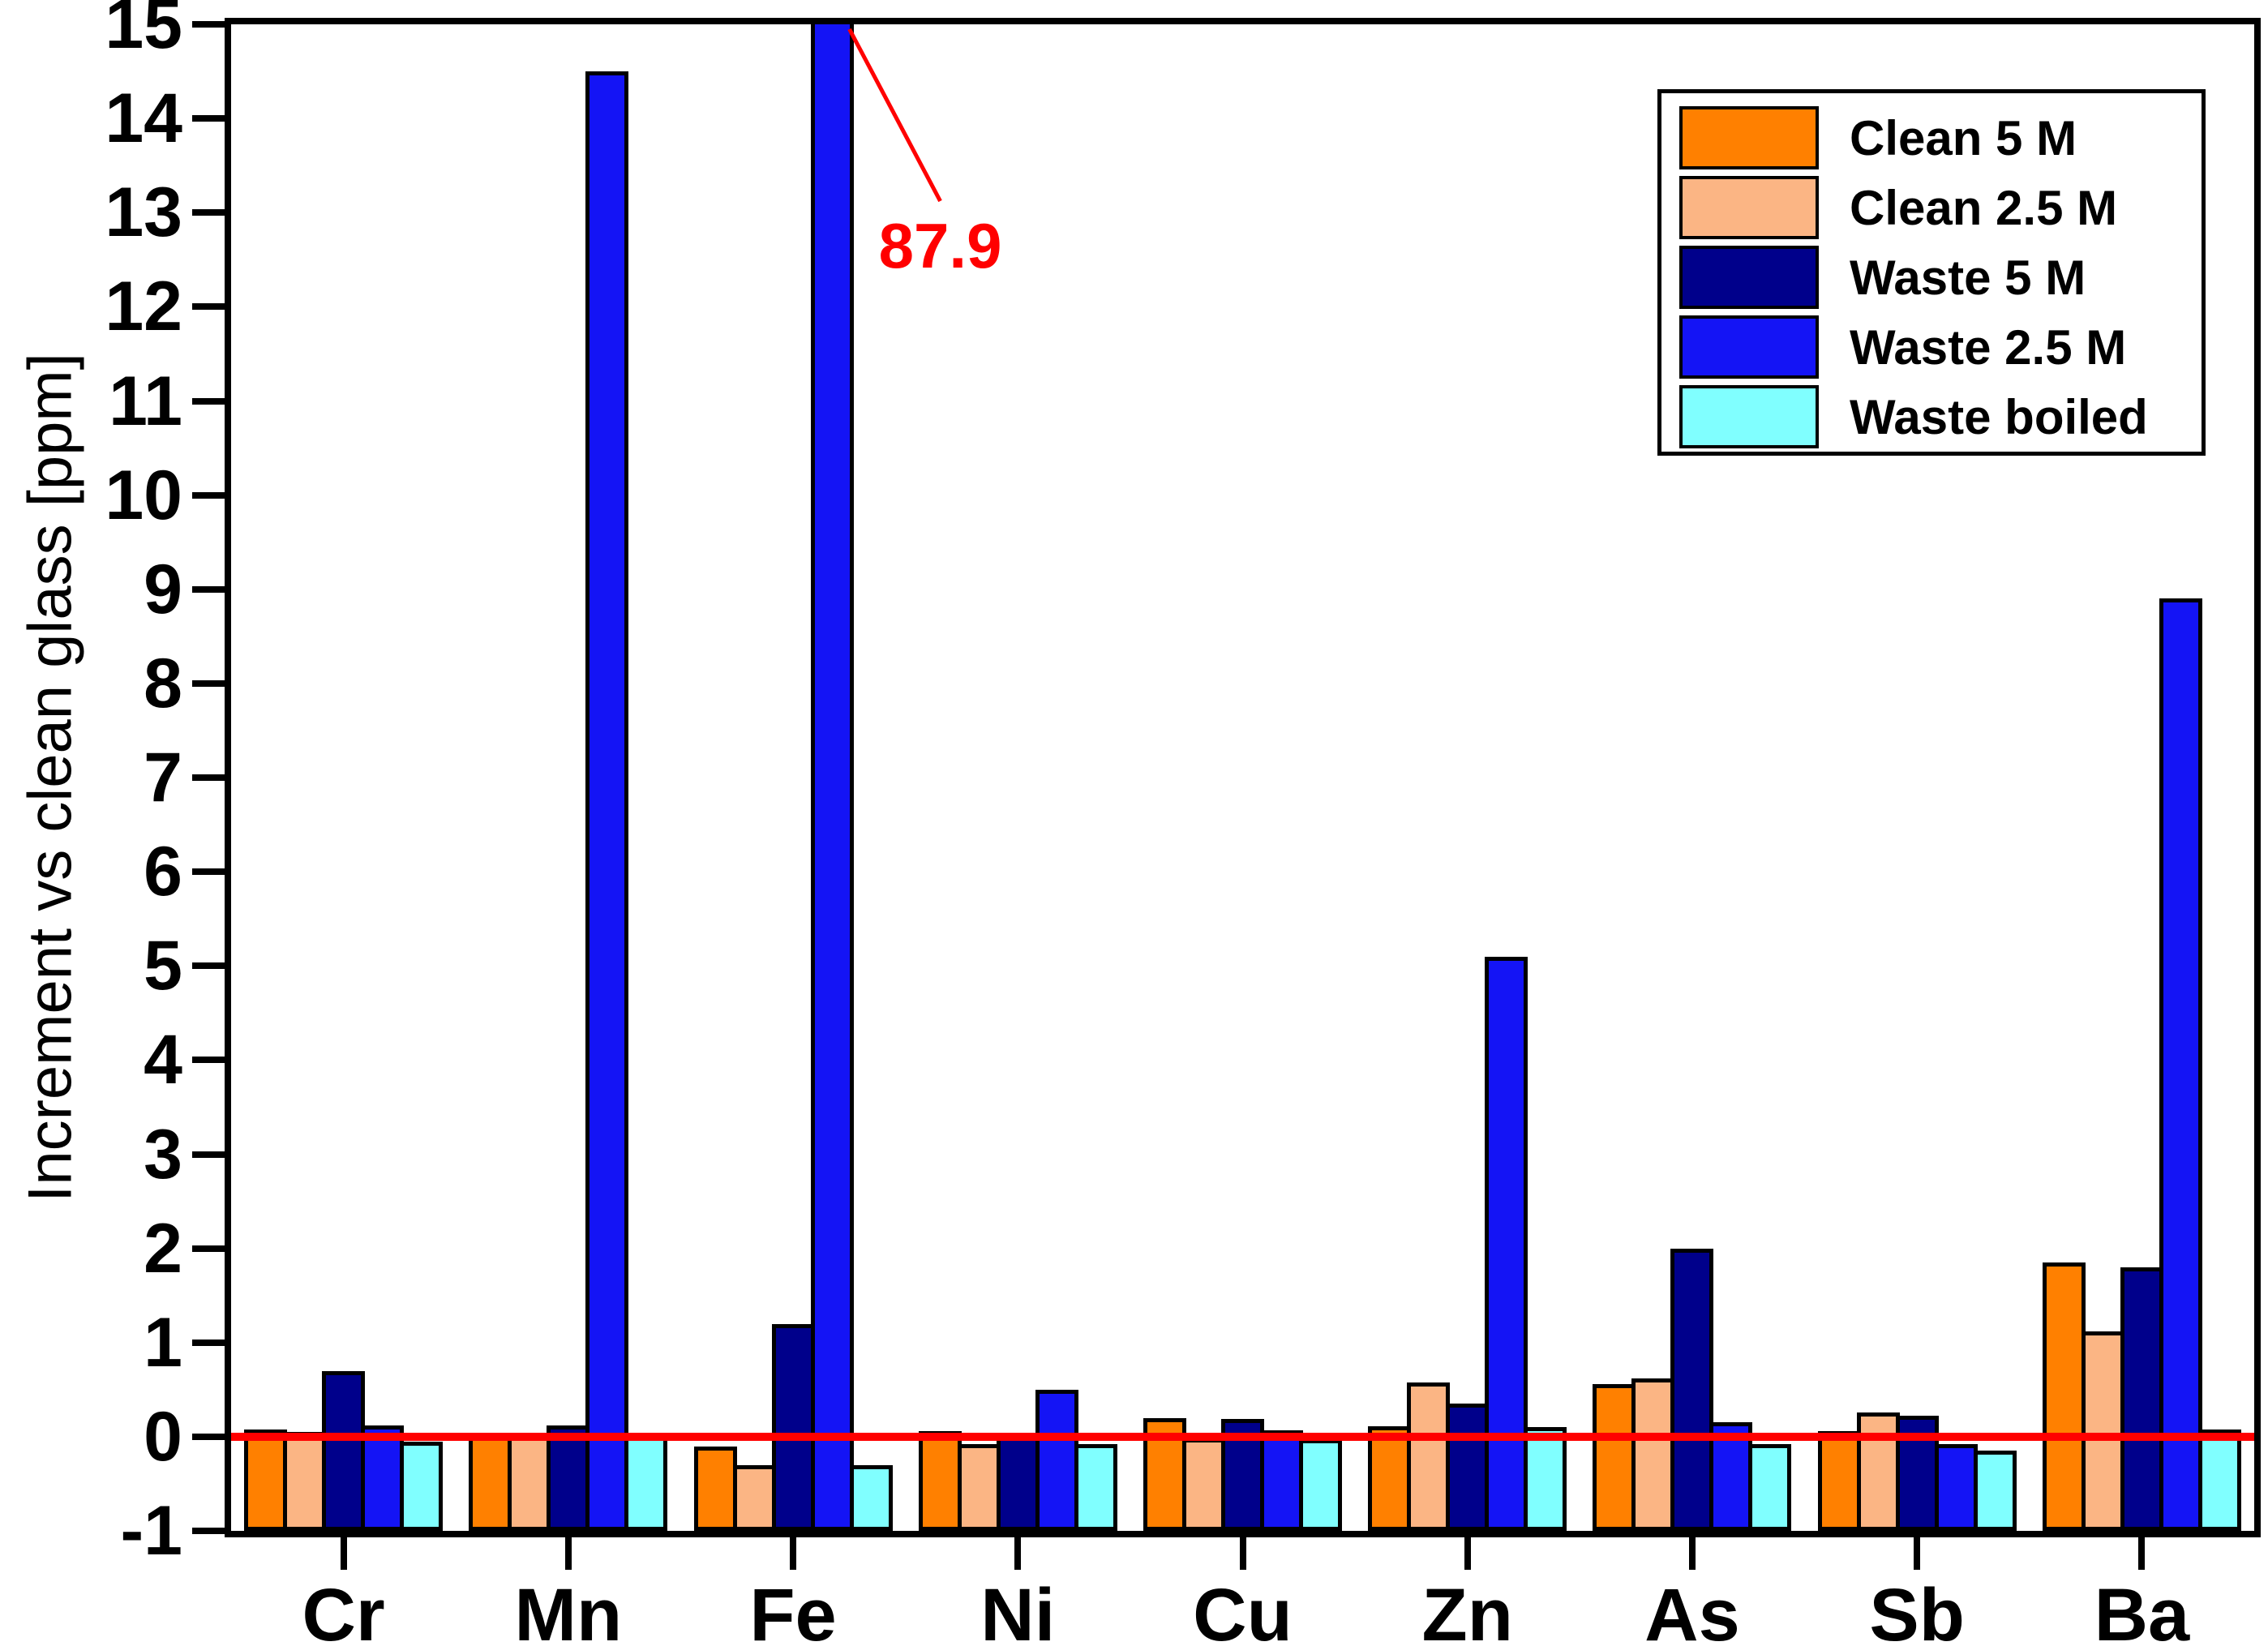 The height and width of the screenshot is (1646, 2268). What do you see at coordinates (143, 31) in the screenshot?
I see `y-tick-label: 15` at bounding box center [143, 31].